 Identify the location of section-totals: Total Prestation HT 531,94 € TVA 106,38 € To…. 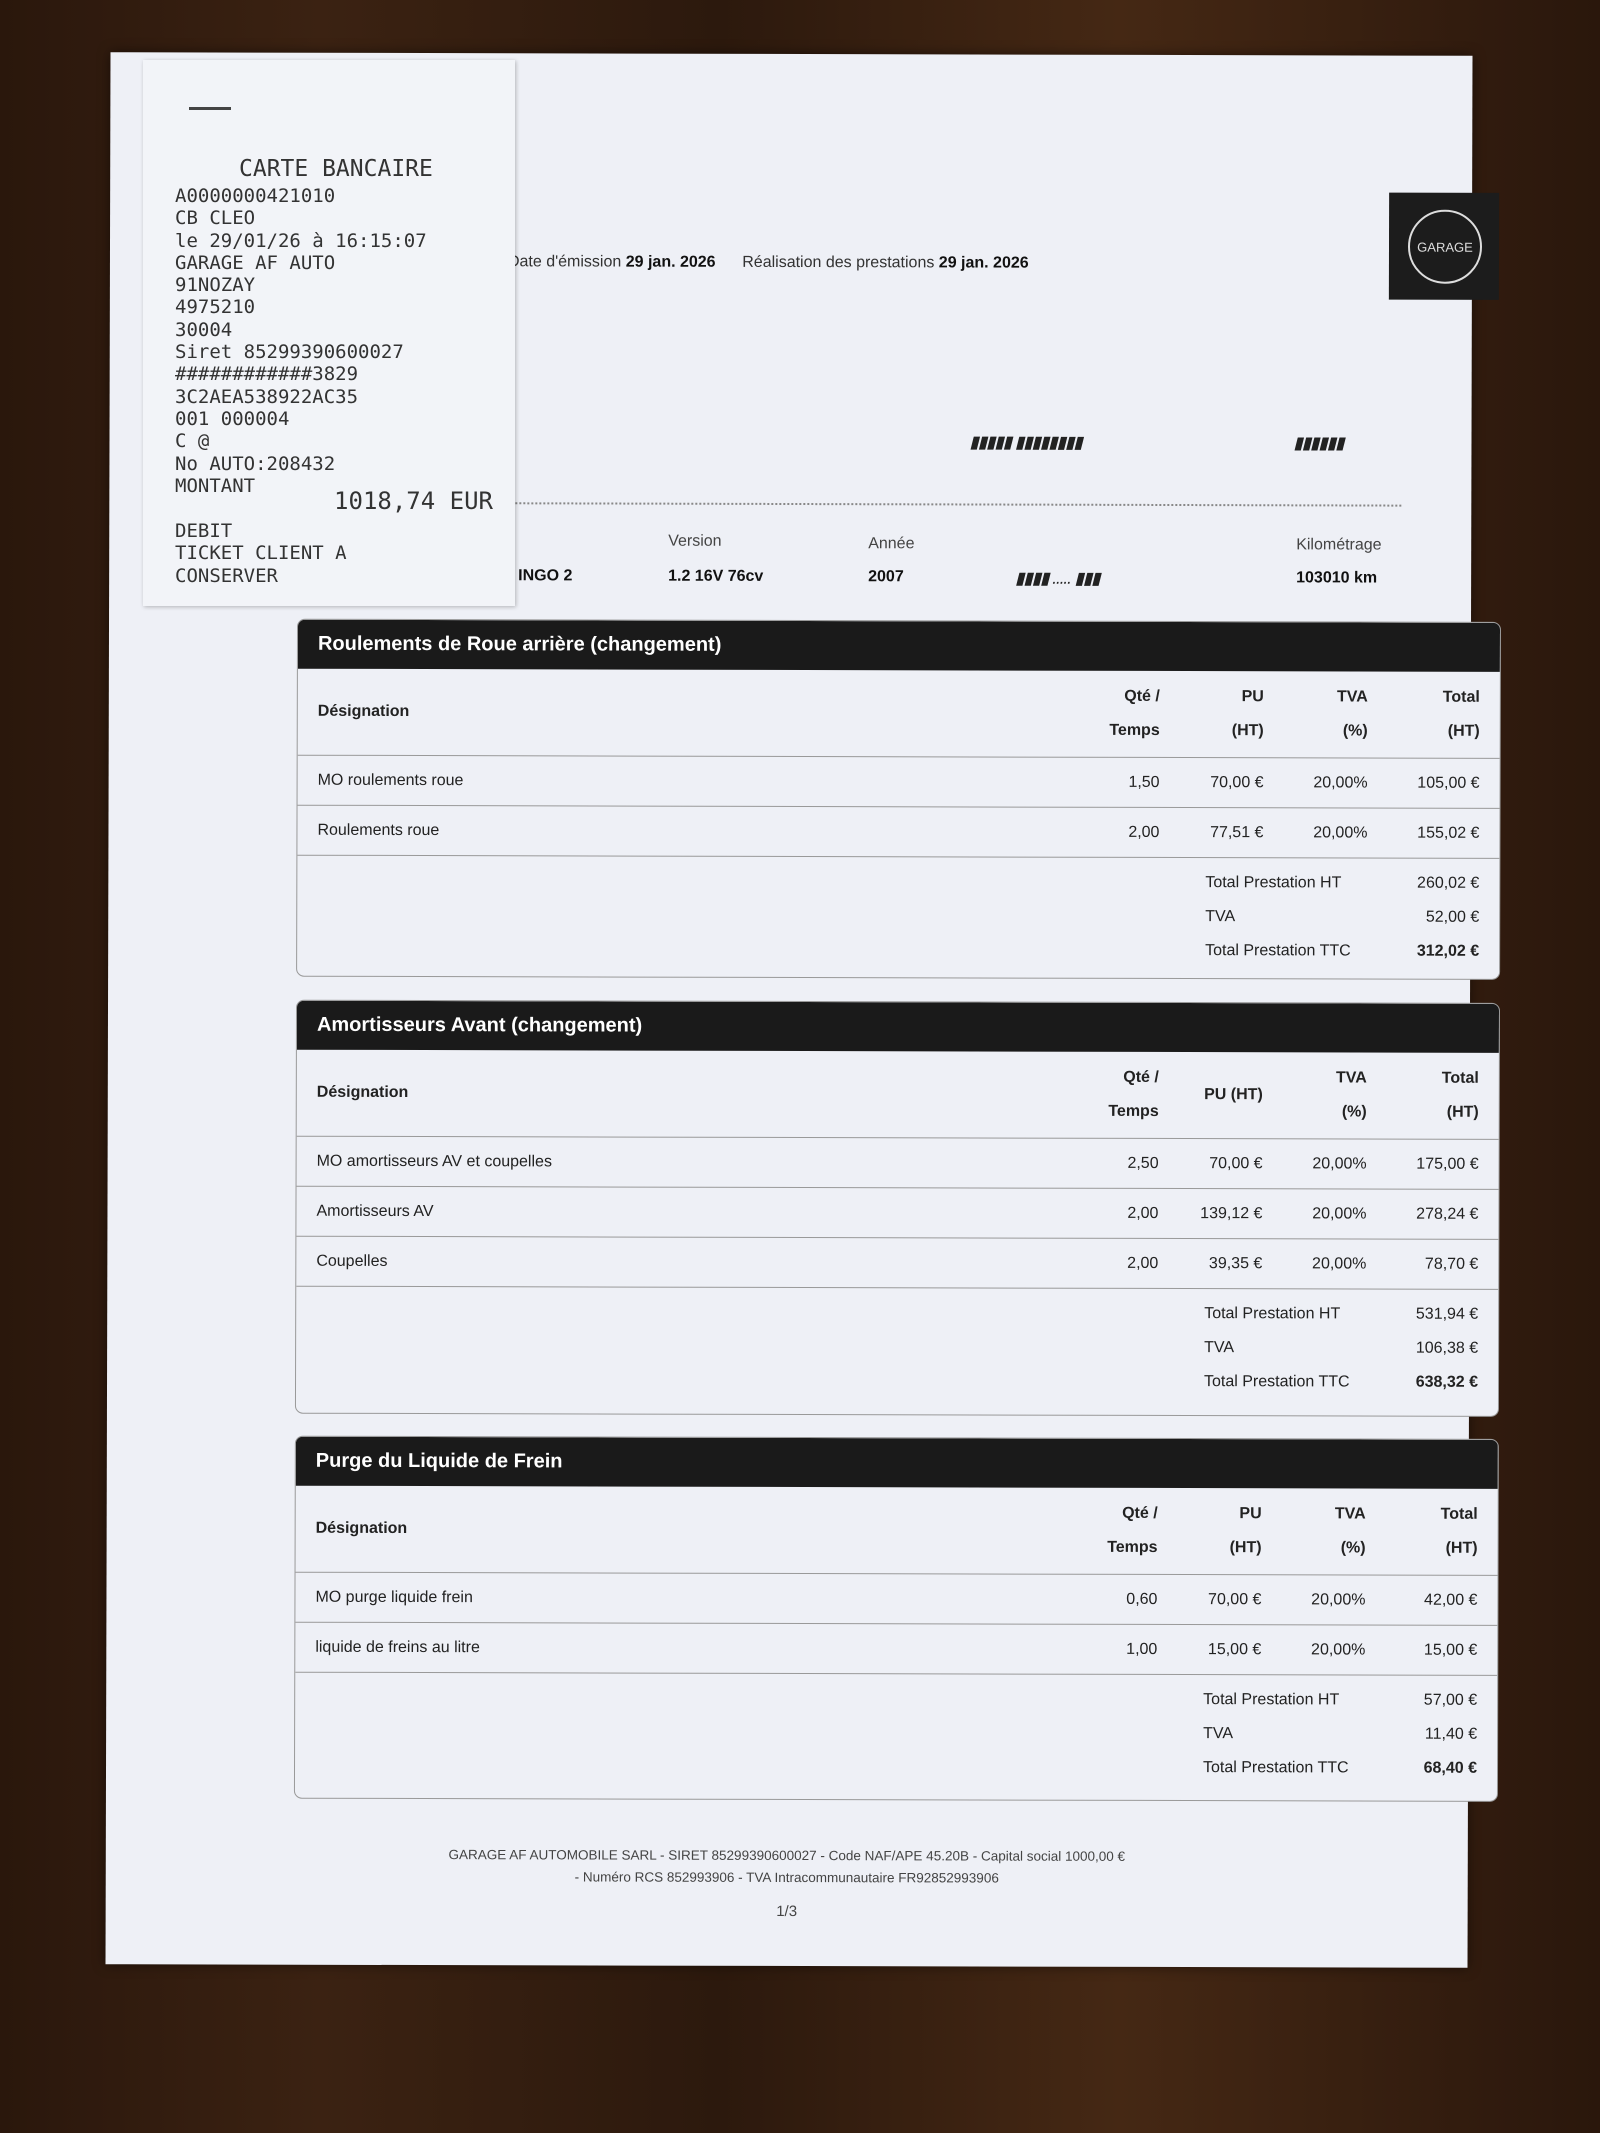
(897, 1351).